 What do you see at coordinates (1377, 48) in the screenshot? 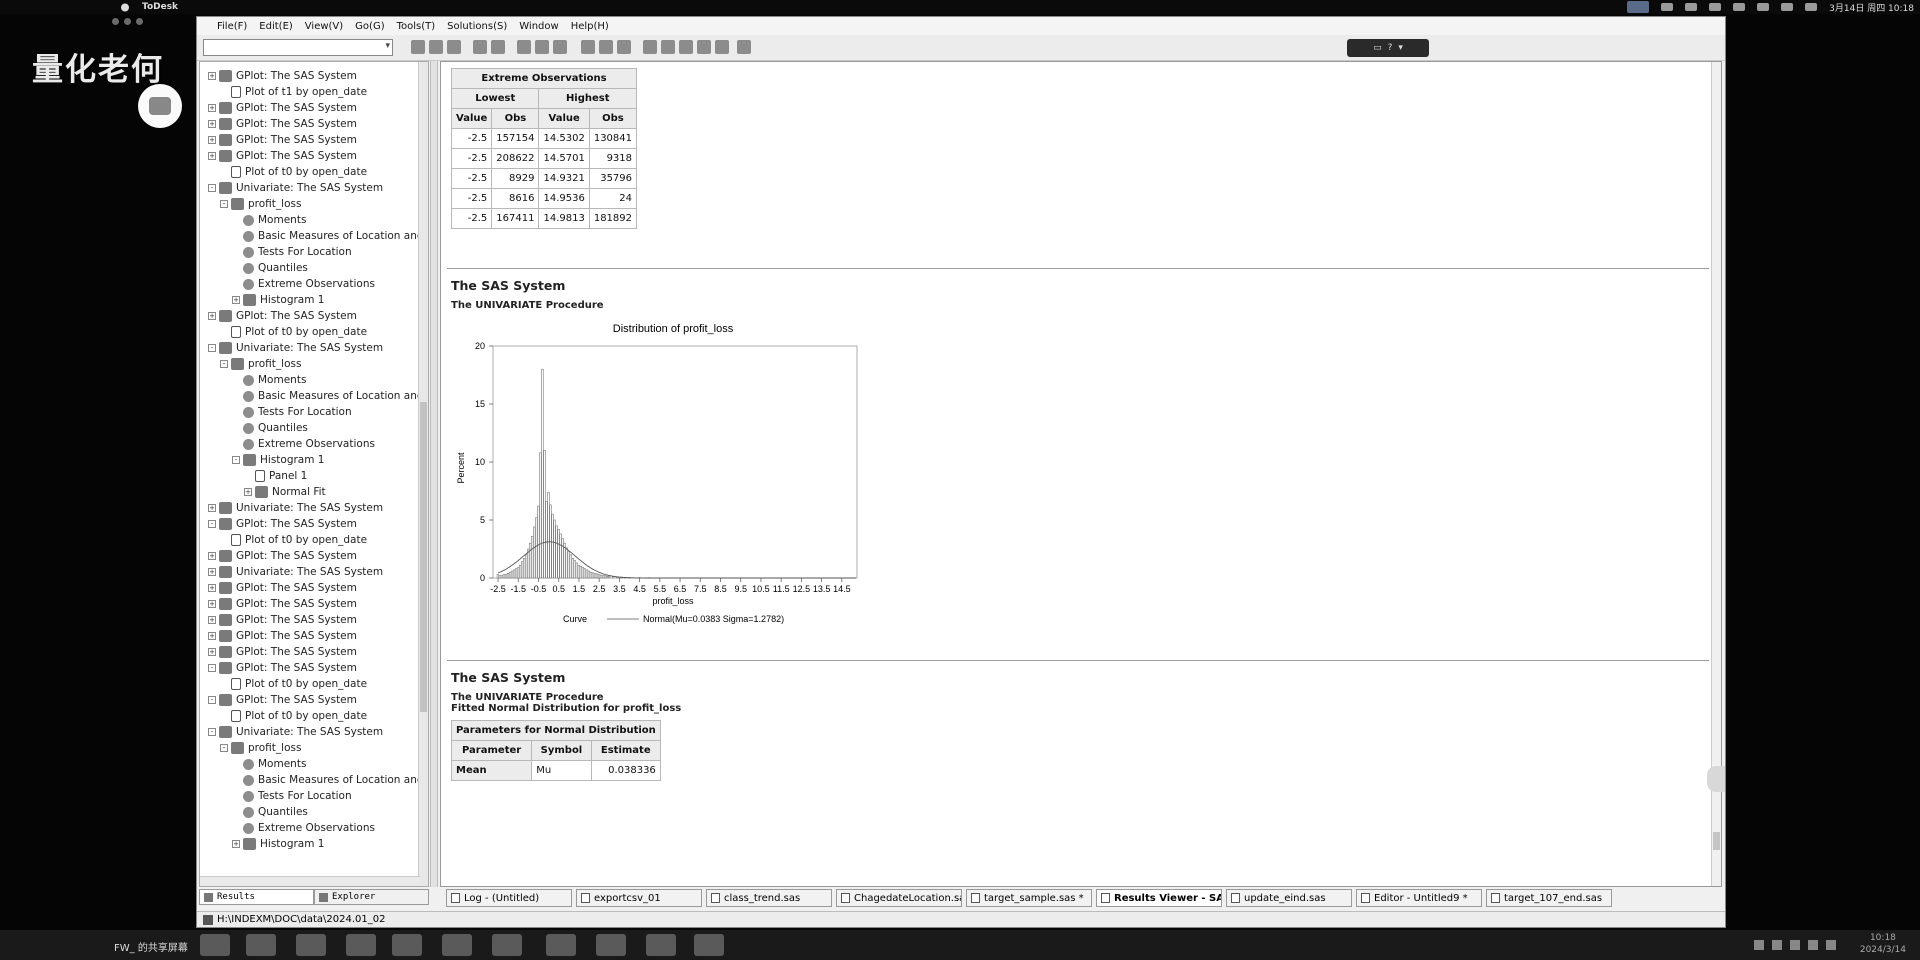
I see `remote-ctrl-icon: ▭` at bounding box center [1377, 48].